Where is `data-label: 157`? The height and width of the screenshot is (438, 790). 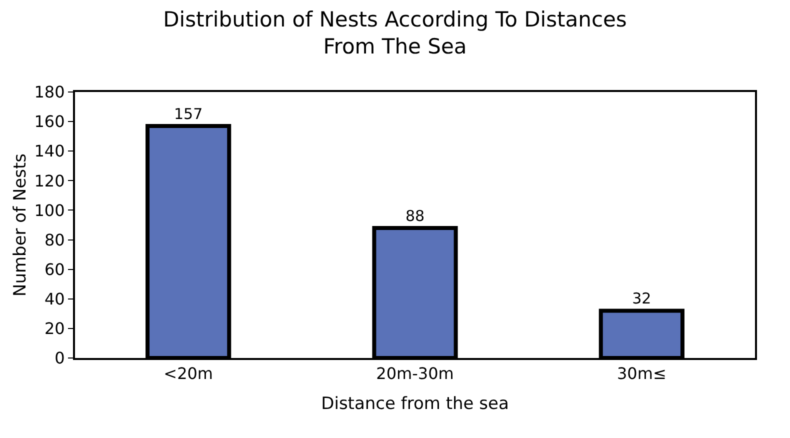 data-label: 157 is located at coordinates (188, 113).